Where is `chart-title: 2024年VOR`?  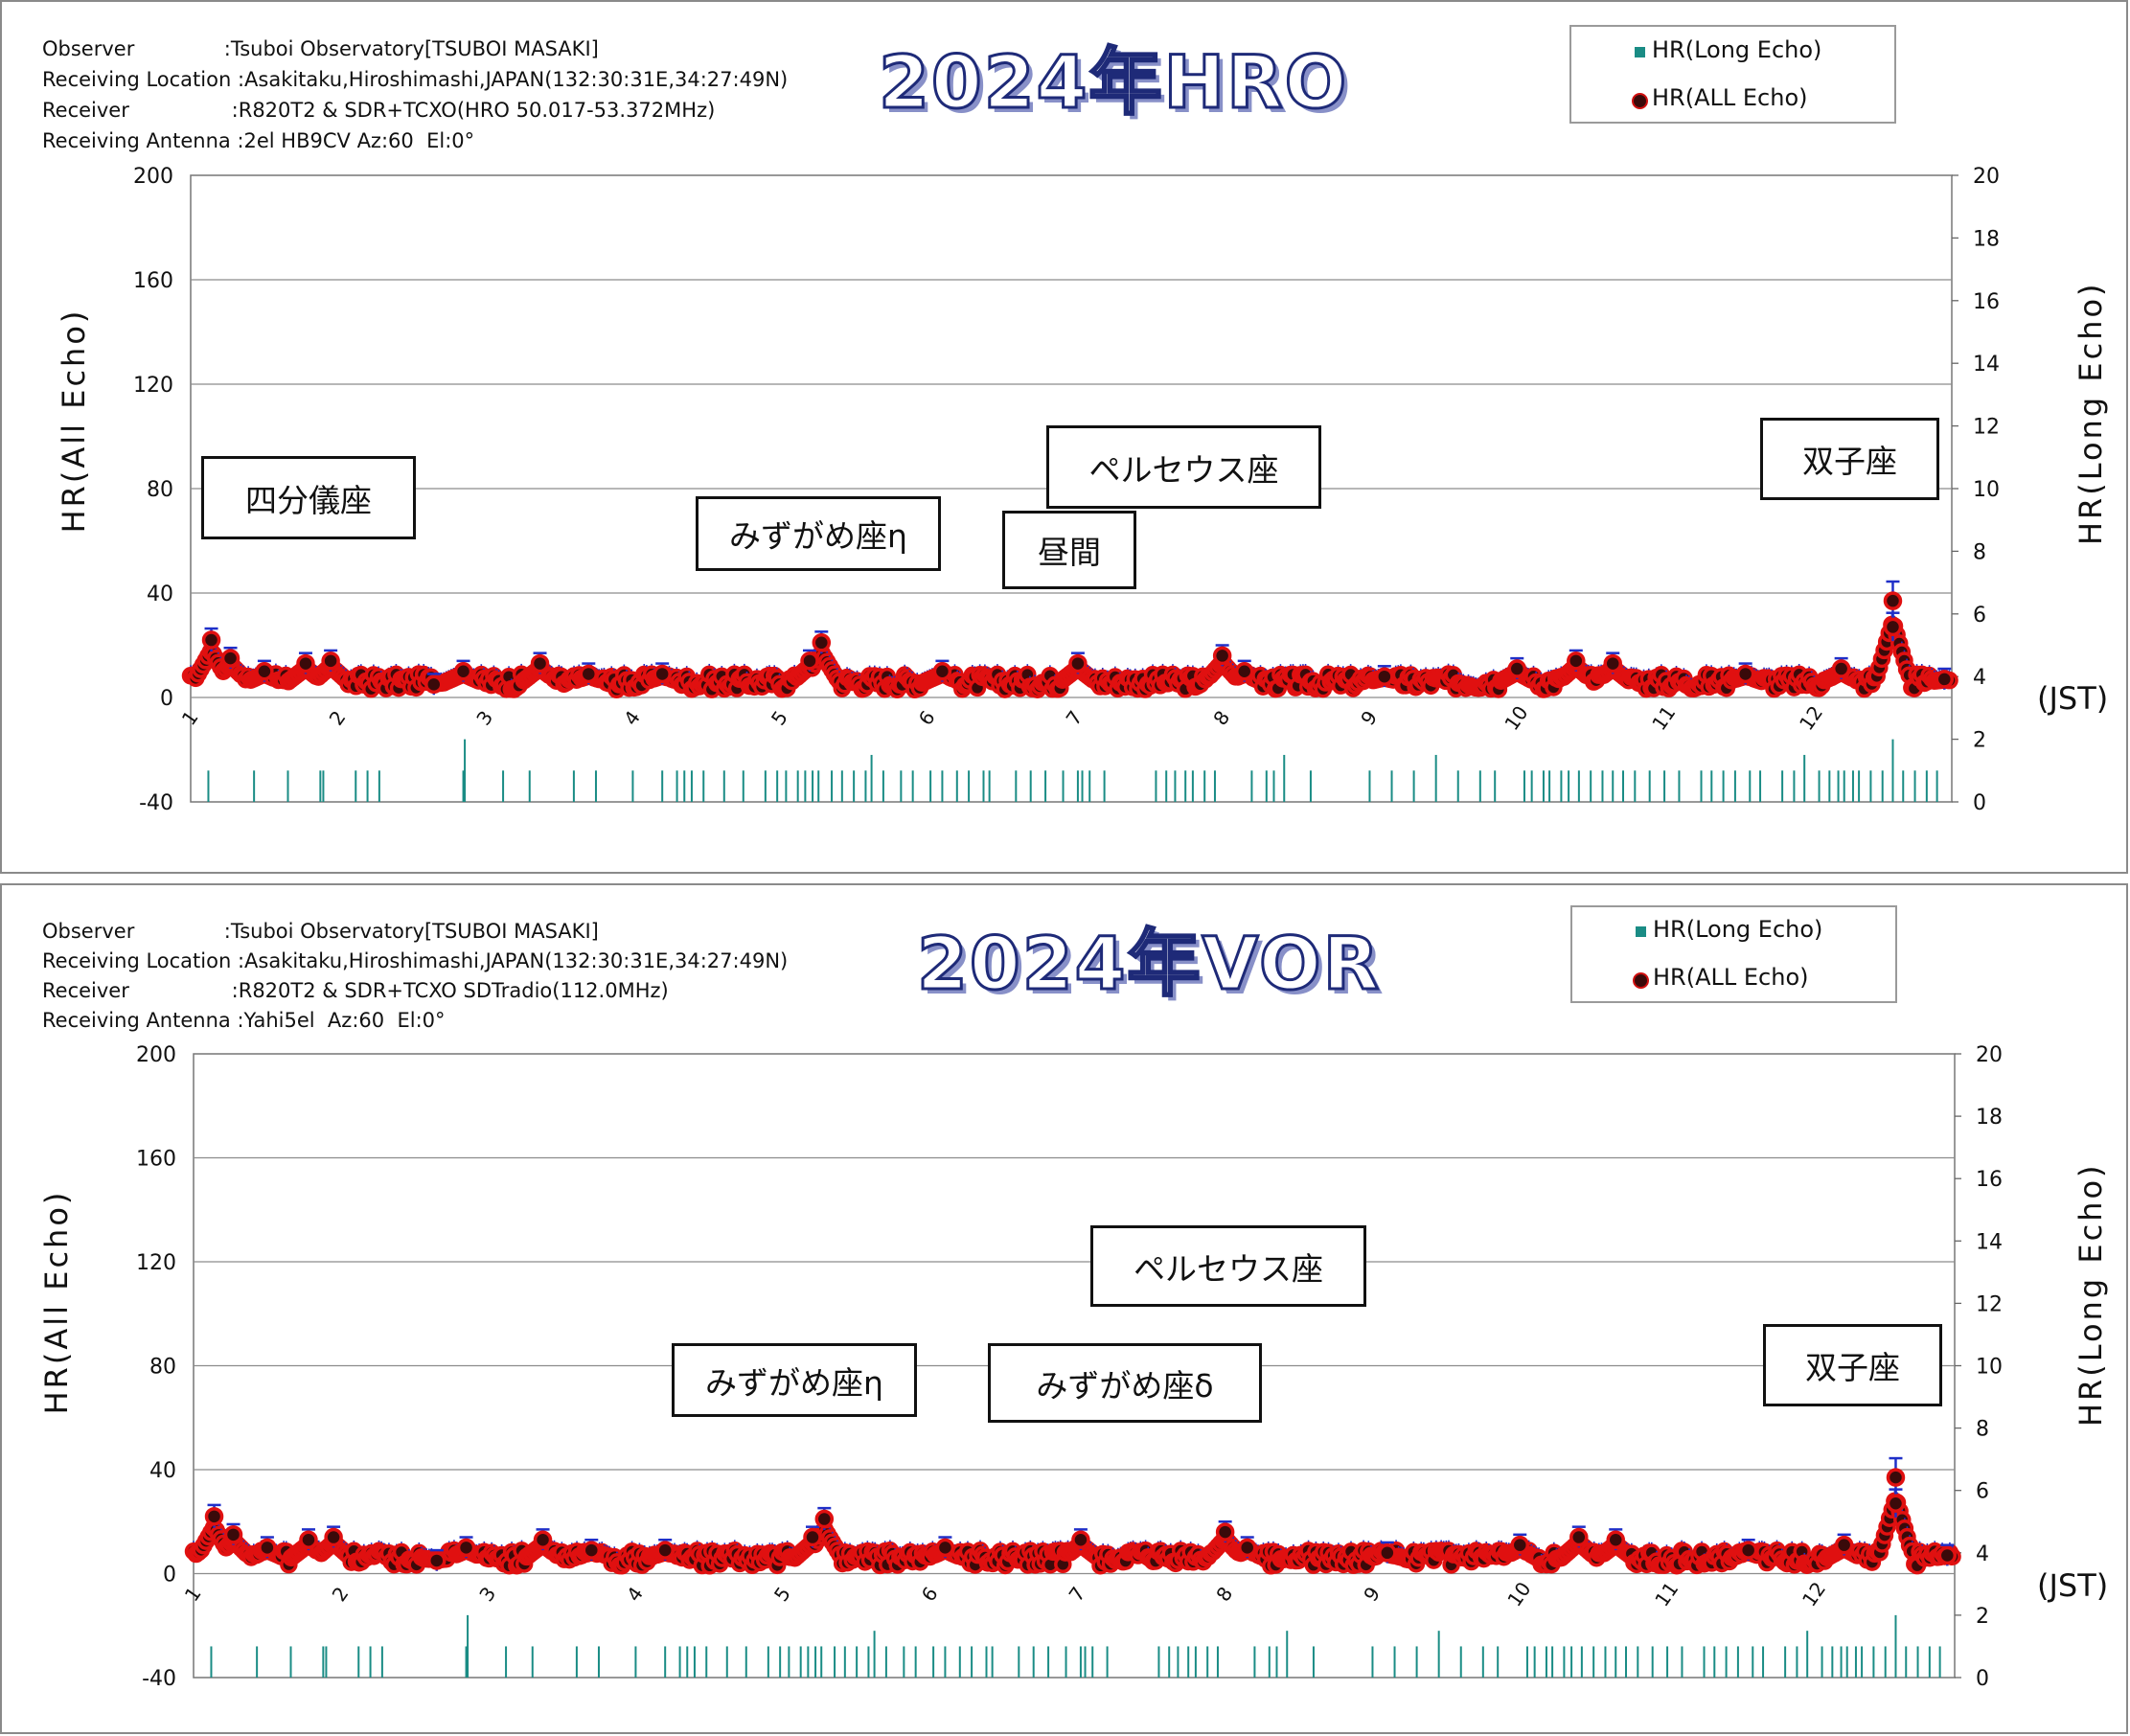
chart-title: 2024年VOR is located at coordinates (1148, 964).